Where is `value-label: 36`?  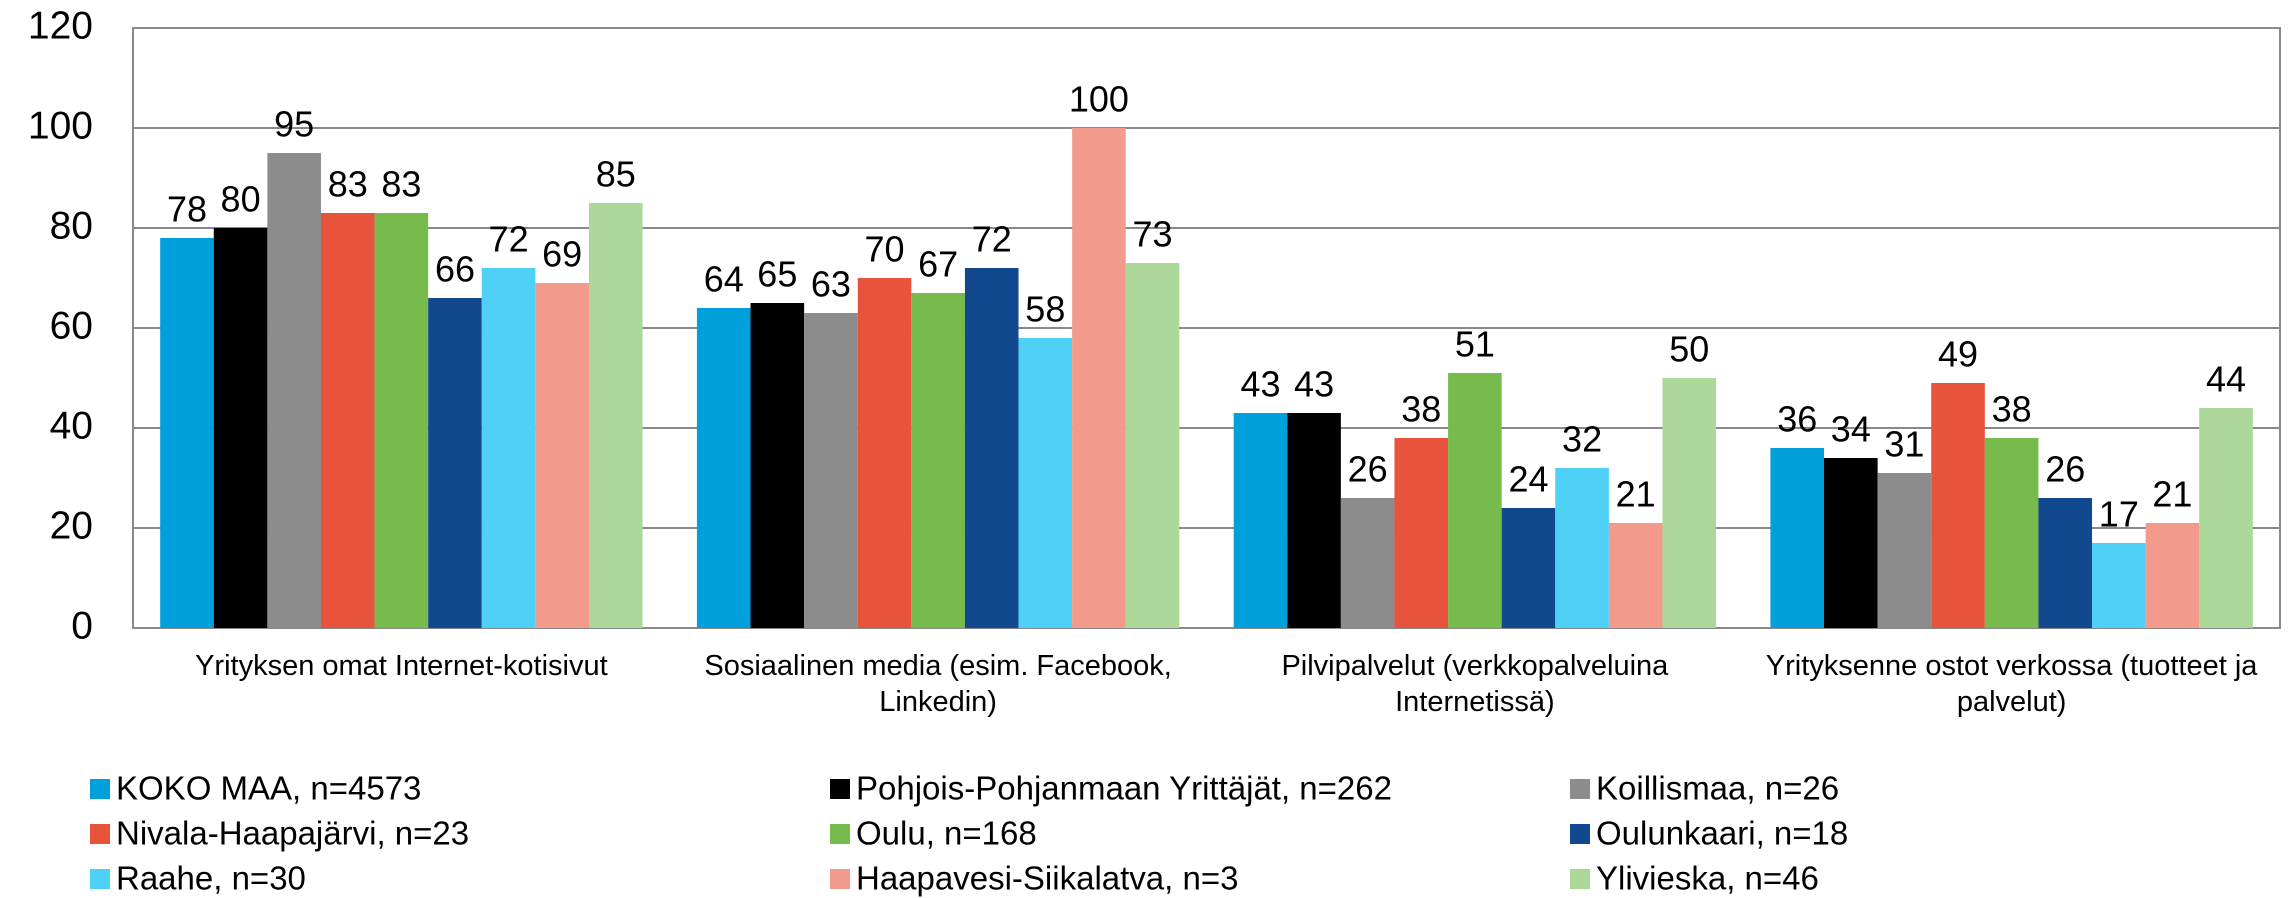
value-label: 36 is located at coordinates (1797, 419).